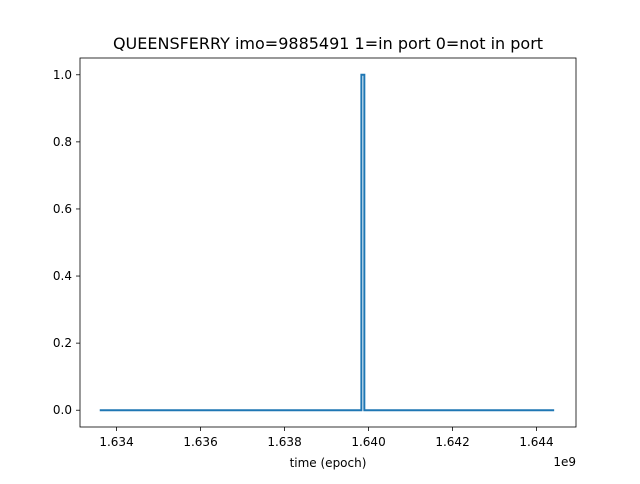 This screenshot has height=484, width=640. Describe the element at coordinates (66, 242) in the screenshot. I see `y-axis: 0.0 0.2 0.4 0.6 0.8 1.0` at that location.